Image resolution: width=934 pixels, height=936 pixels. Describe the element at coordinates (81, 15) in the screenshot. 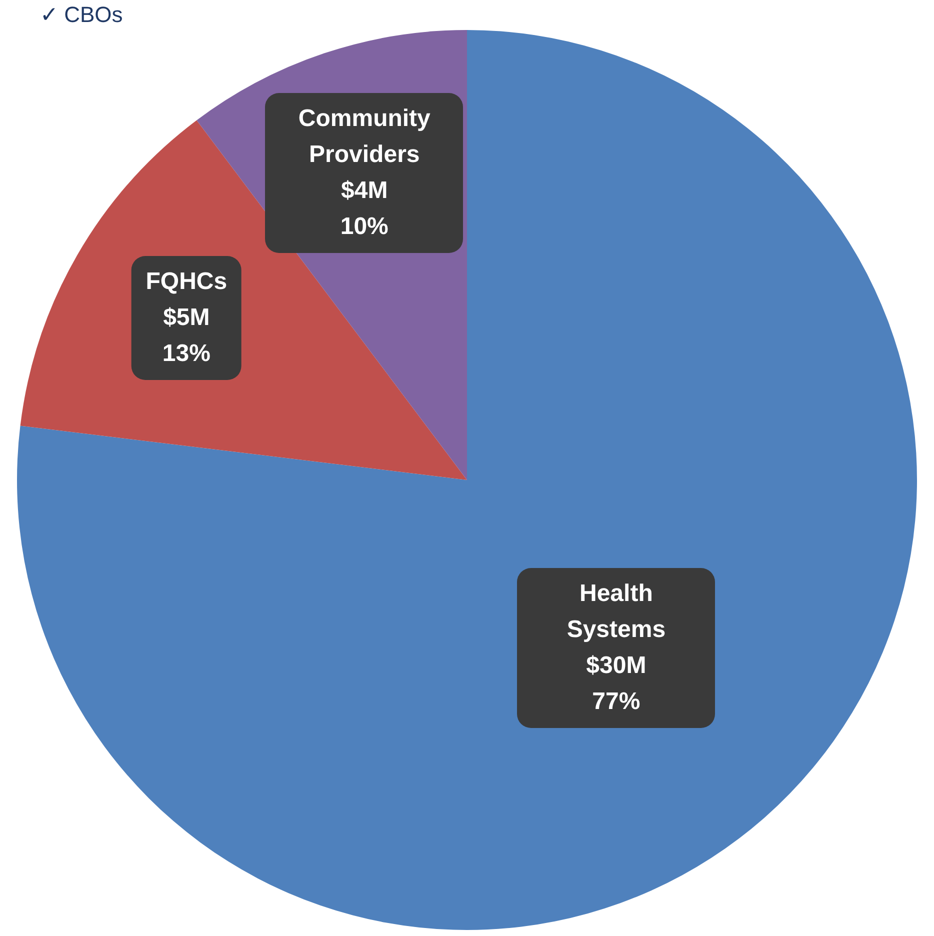

I see `text: ✓ CBOs` at that location.